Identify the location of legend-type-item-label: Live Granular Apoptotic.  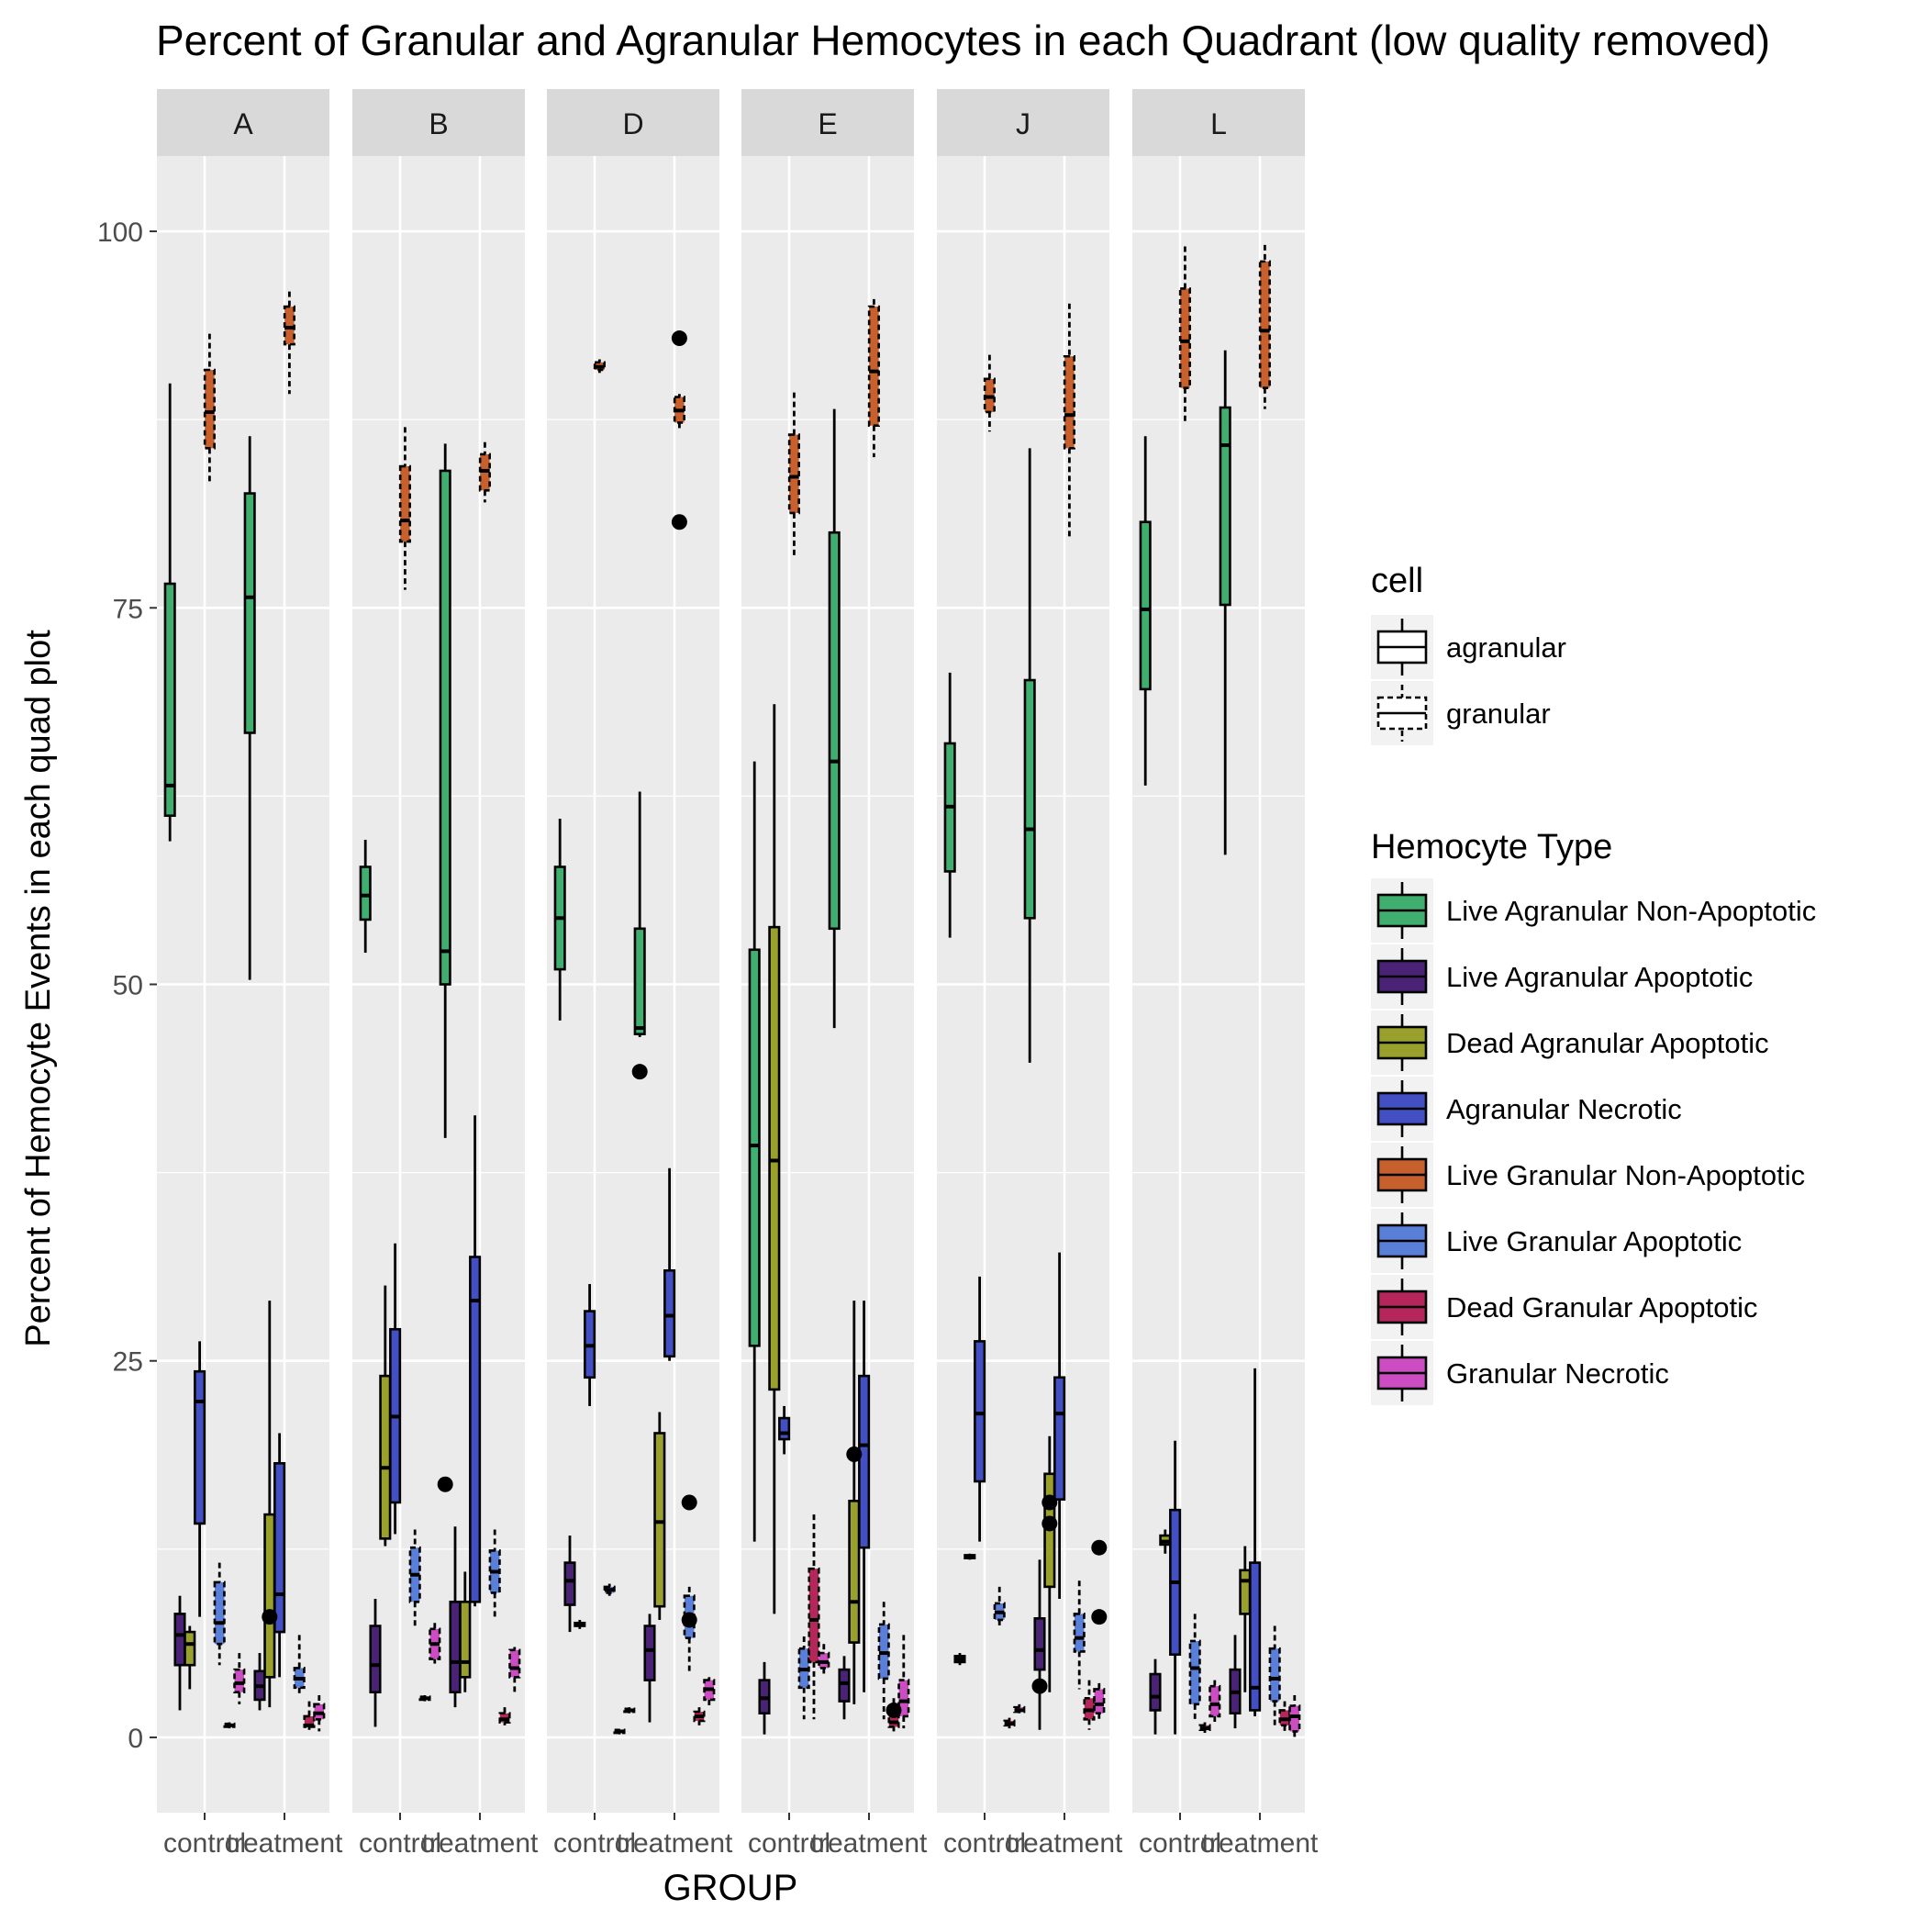
(1594, 1241).